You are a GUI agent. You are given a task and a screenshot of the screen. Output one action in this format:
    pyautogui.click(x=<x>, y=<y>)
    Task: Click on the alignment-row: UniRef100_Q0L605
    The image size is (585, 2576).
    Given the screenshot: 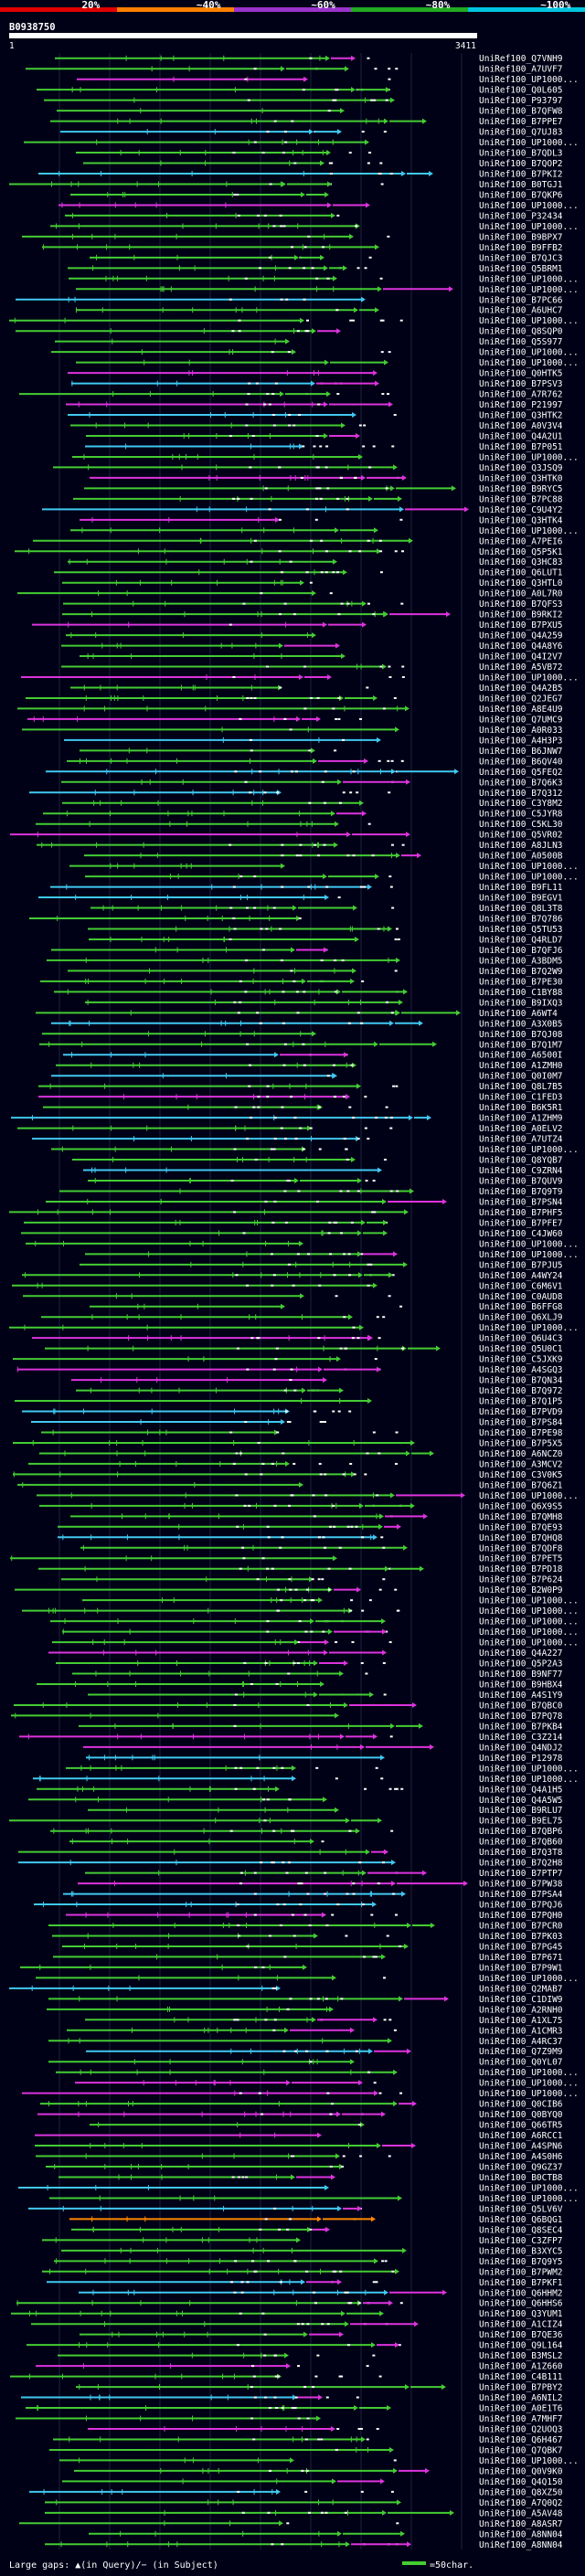 What is the action you would take?
    pyautogui.click(x=300, y=91)
    